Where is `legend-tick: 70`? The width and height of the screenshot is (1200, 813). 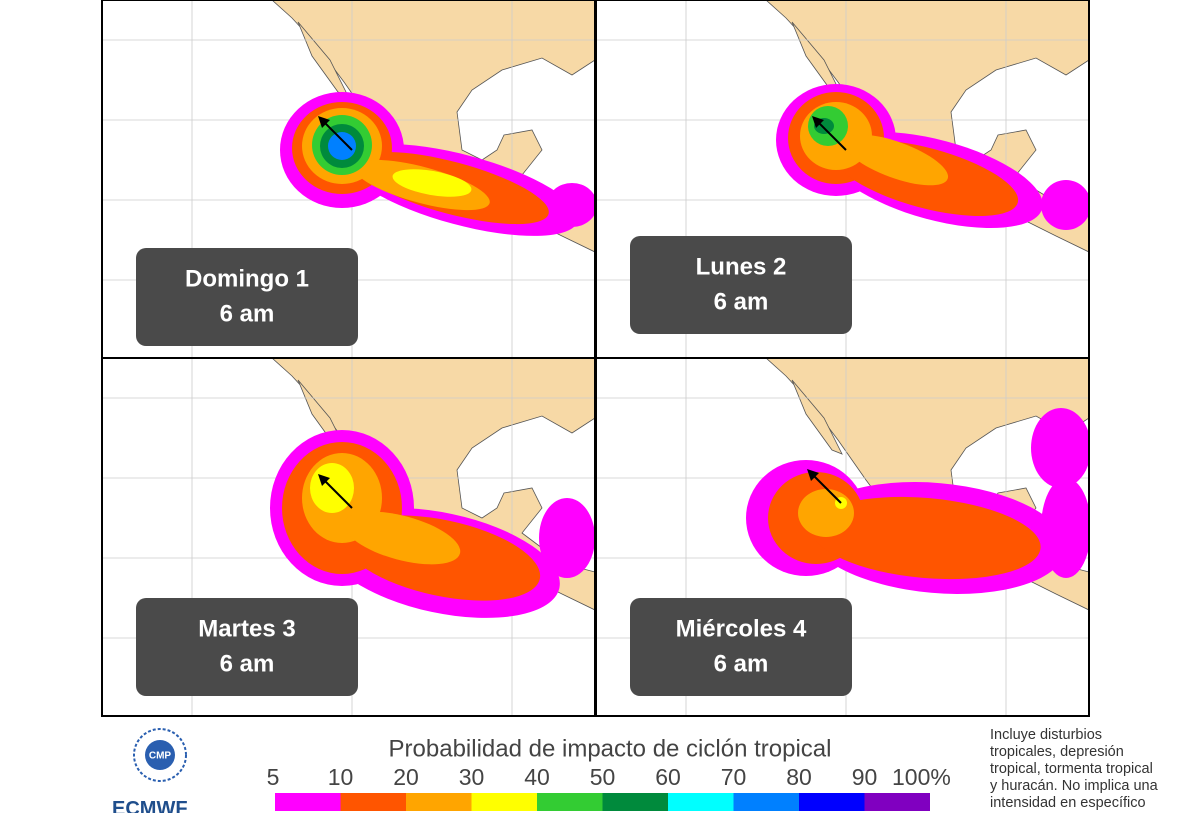
legend-tick: 70 is located at coordinates (734, 777).